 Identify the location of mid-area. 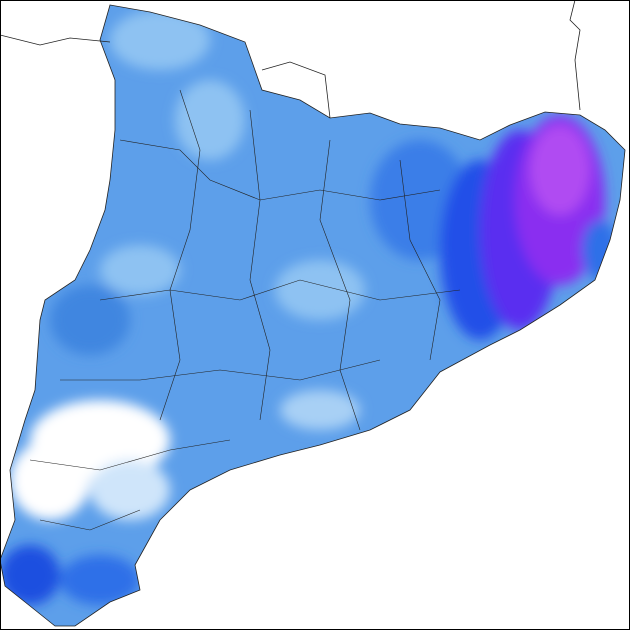
(90, 320).